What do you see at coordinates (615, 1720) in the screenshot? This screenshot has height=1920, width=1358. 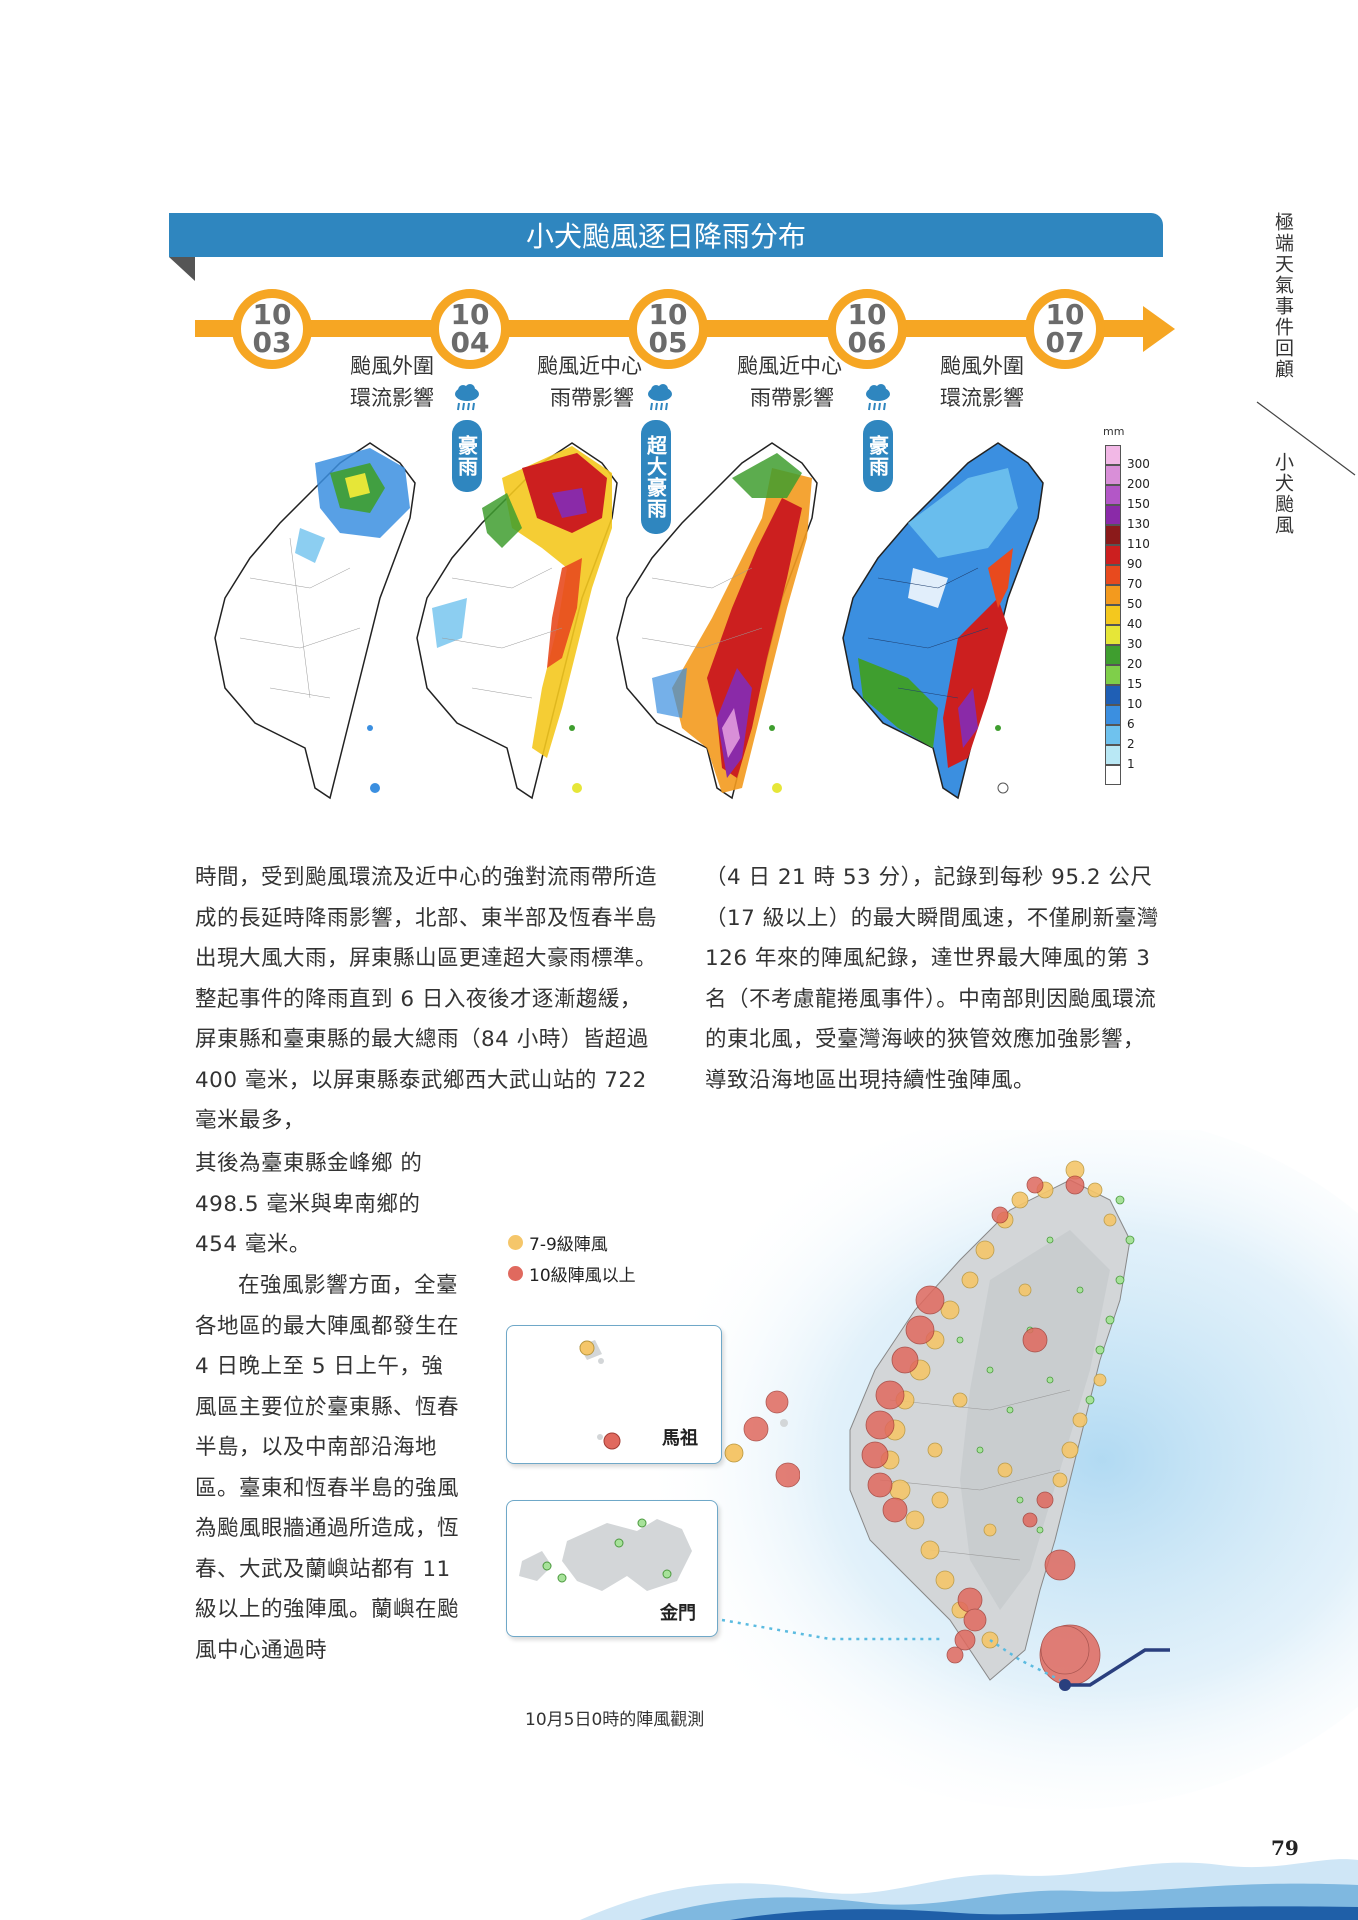 I see `wind-map-caption: 10月5日0時的陣風觀測` at bounding box center [615, 1720].